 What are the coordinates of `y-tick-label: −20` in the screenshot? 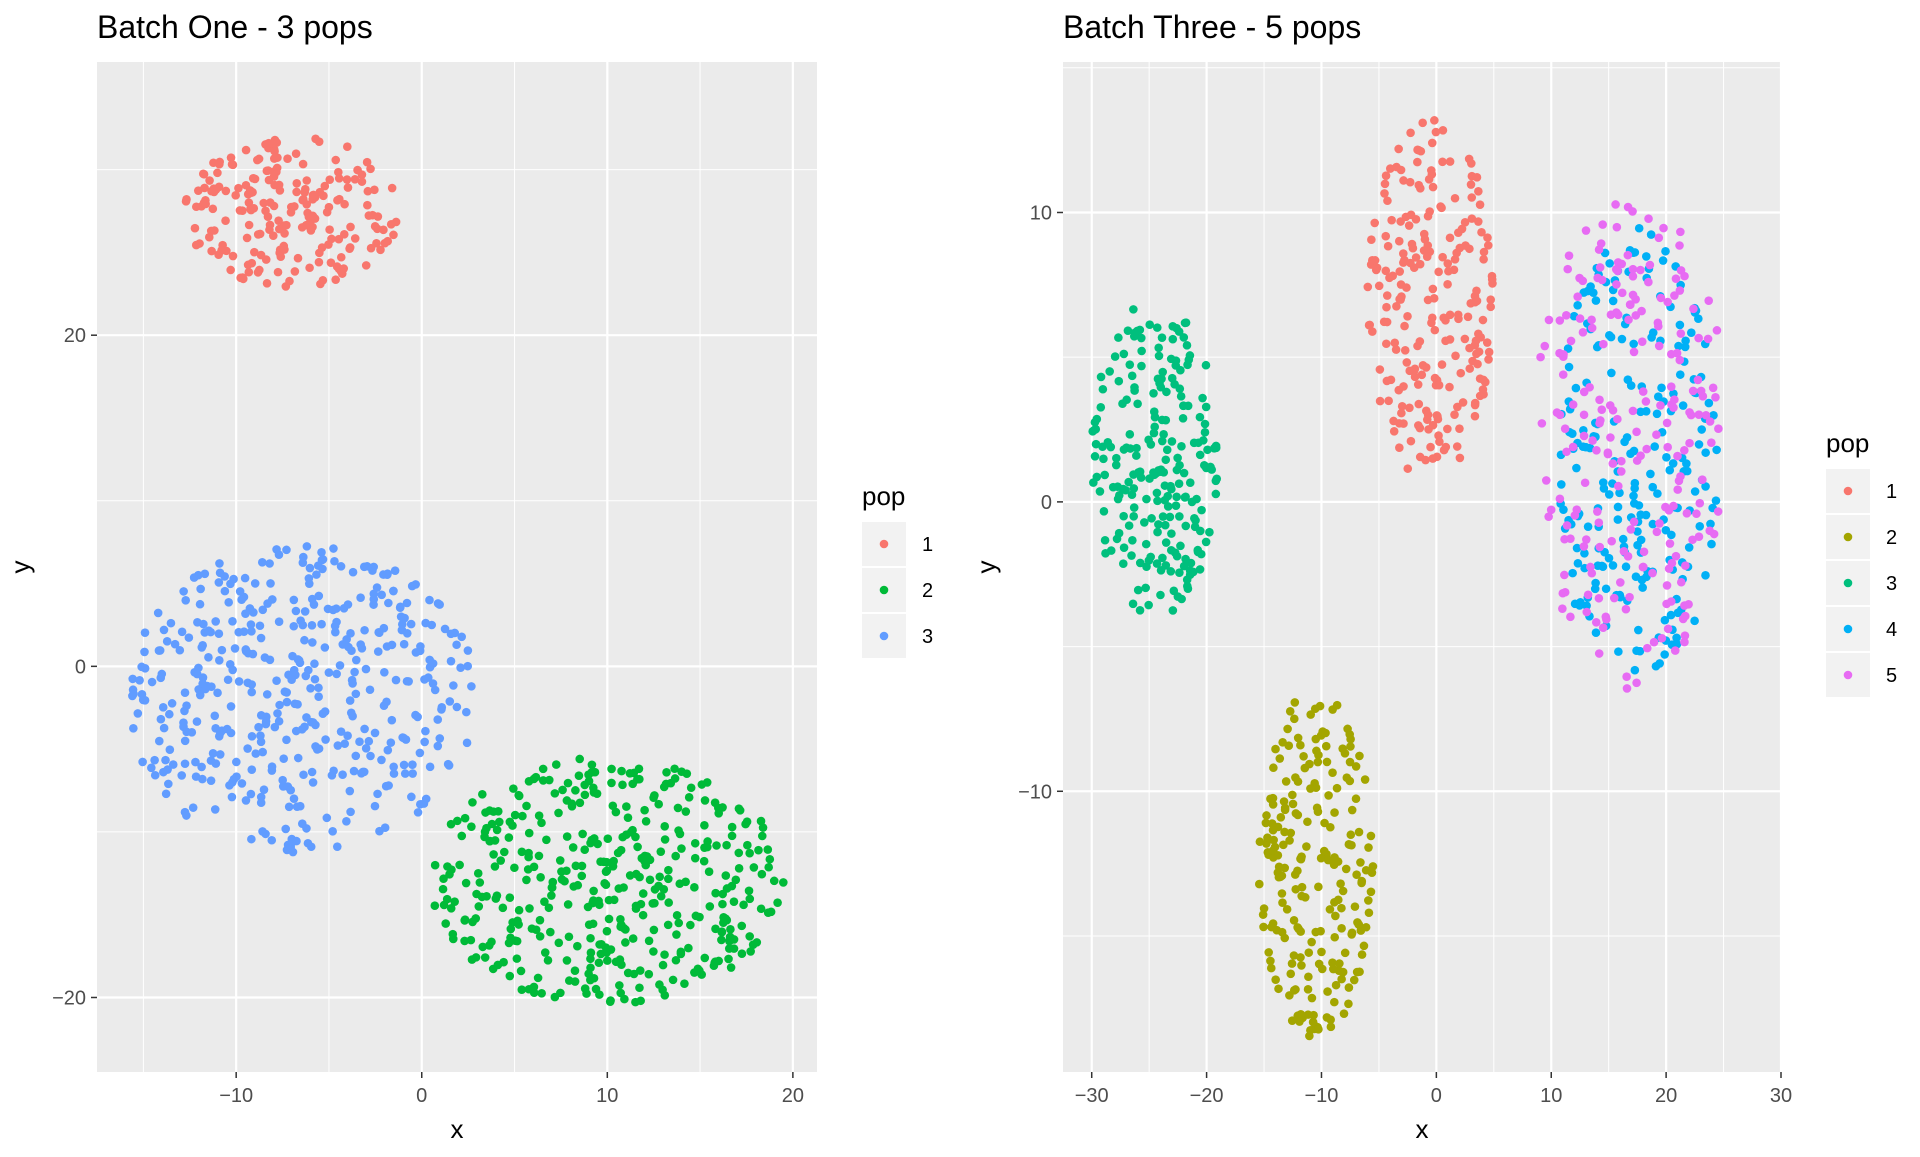 It's located at (69, 998).